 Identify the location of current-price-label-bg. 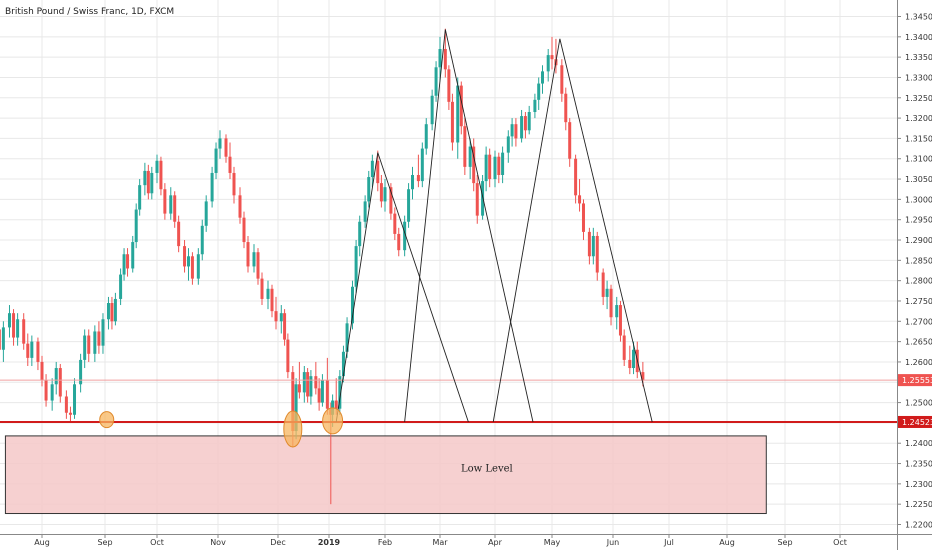
(915, 380).